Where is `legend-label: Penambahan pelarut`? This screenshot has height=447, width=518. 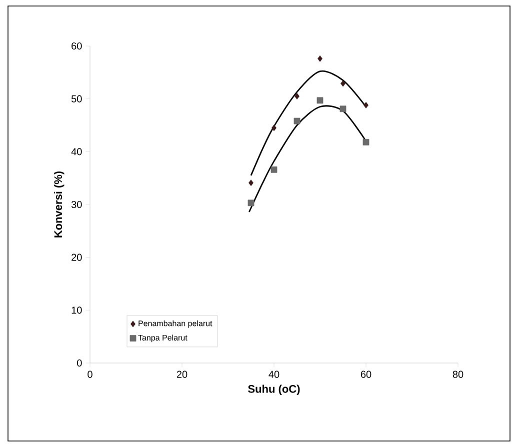
legend-label: Penambahan pelarut is located at coordinates (175, 324).